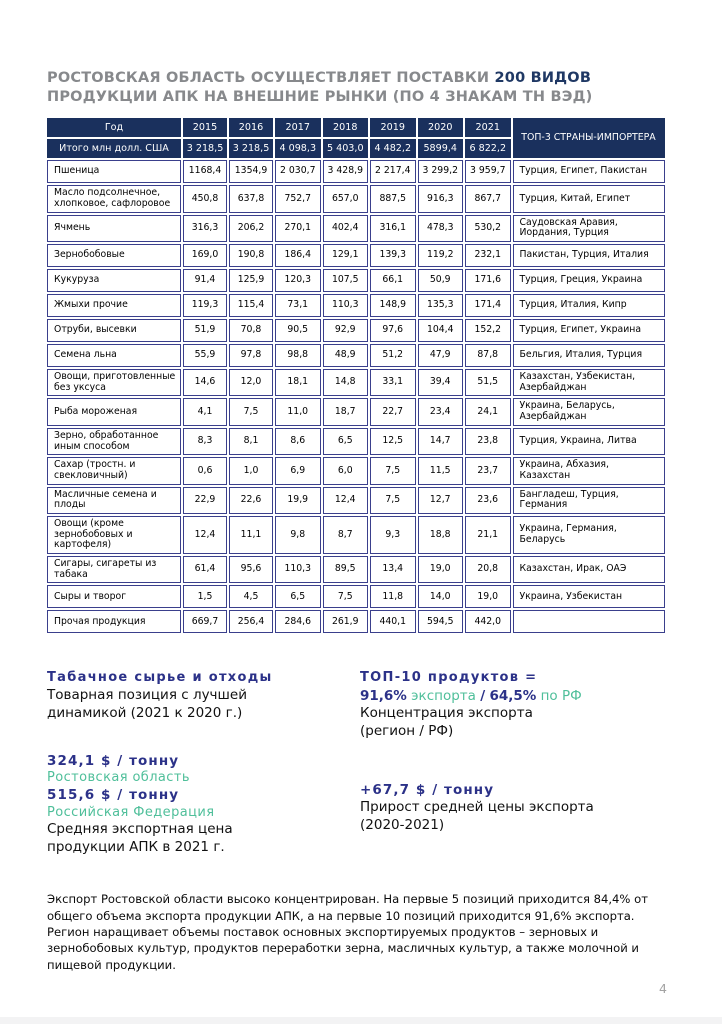  Describe the element at coordinates (440, 256) in the screenshot. I see `value-cell: 119,2` at that location.